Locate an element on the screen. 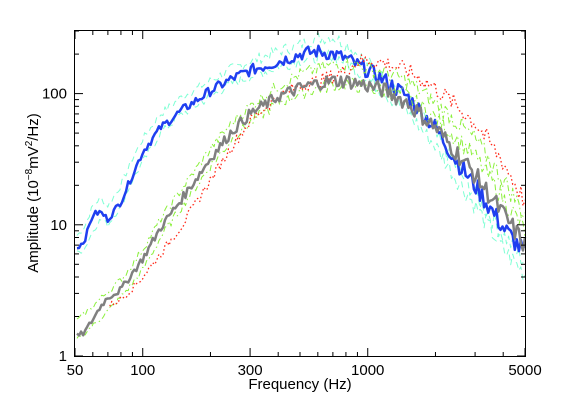 The image size is (581, 401). y-axis-label: Amplitude (10−8mV2/Hz) is located at coordinates (33, 193).